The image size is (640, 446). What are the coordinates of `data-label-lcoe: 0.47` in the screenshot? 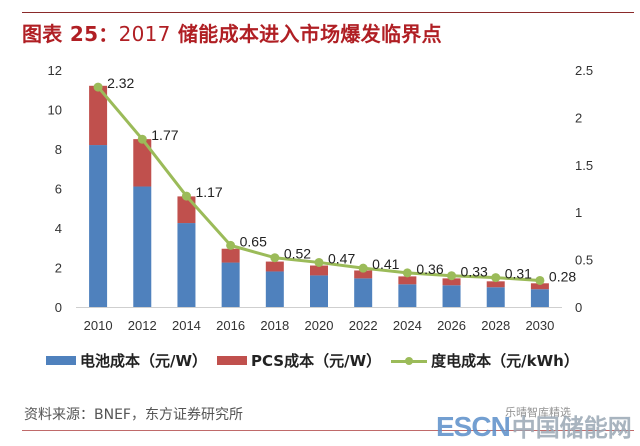 It's located at (341, 258).